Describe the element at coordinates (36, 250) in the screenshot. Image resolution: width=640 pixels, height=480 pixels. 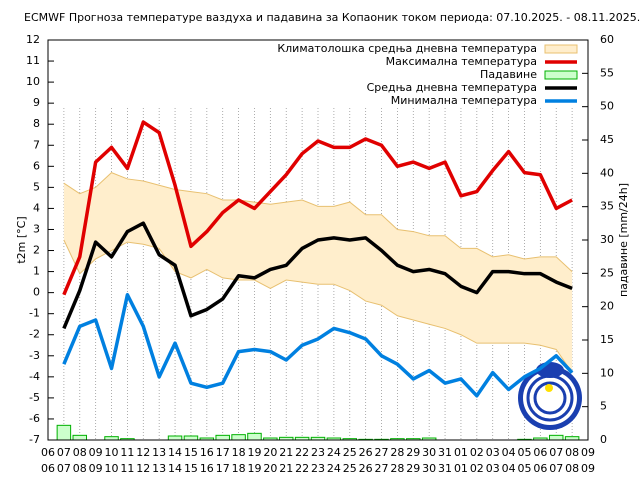
I see `y-tick-label: 2` at that location.